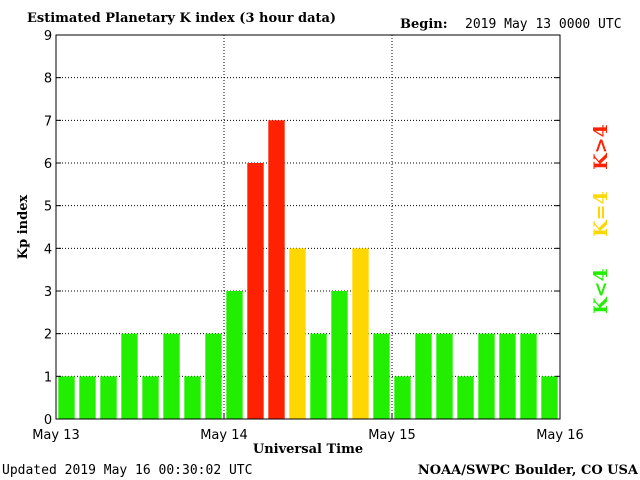 The width and height of the screenshot is (640, 480). I want to click on y-tick-label: 4, so click(48, 249).